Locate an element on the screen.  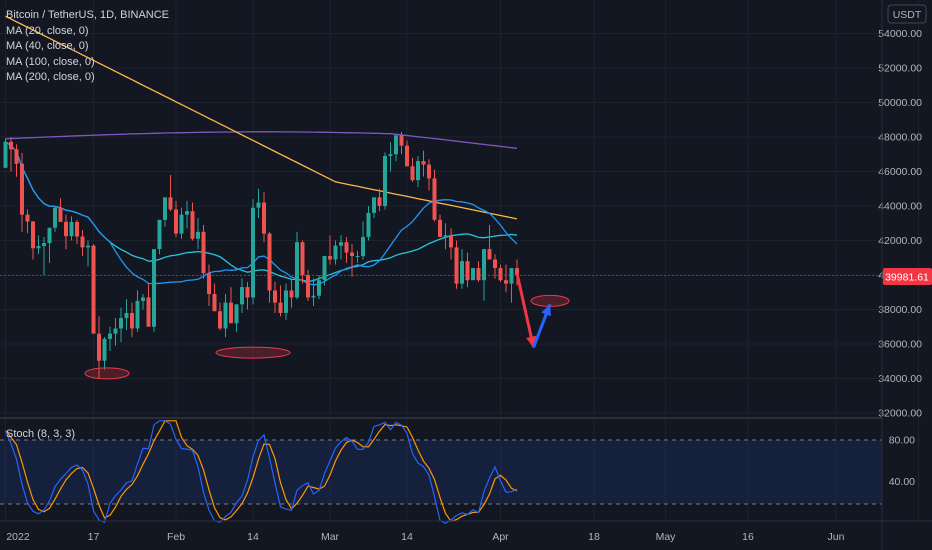
time-tick-label: Feb is located at coordinates (176, 537).